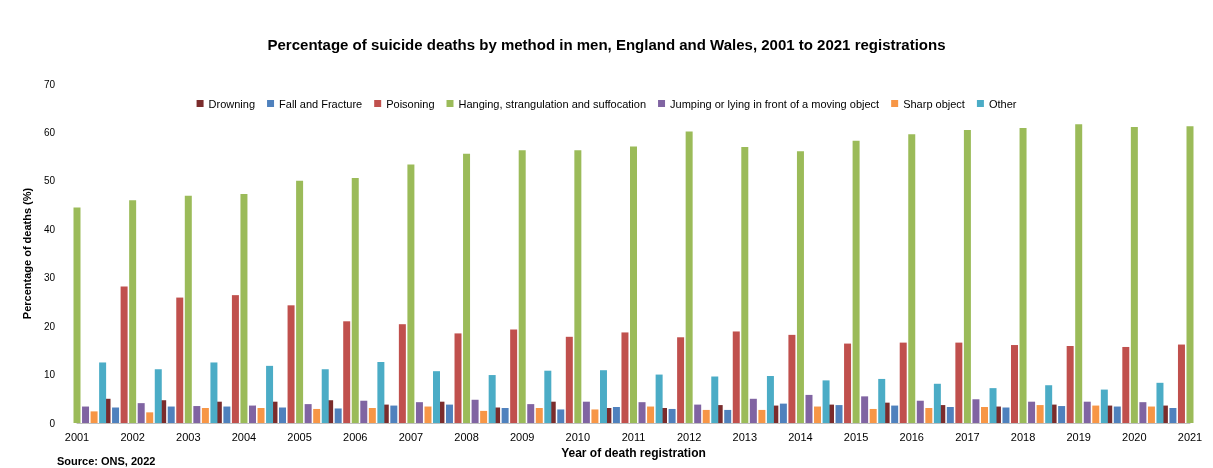 The image size is (1213, 468). I want to click on y-tick-label: 50, so click(49, 181).